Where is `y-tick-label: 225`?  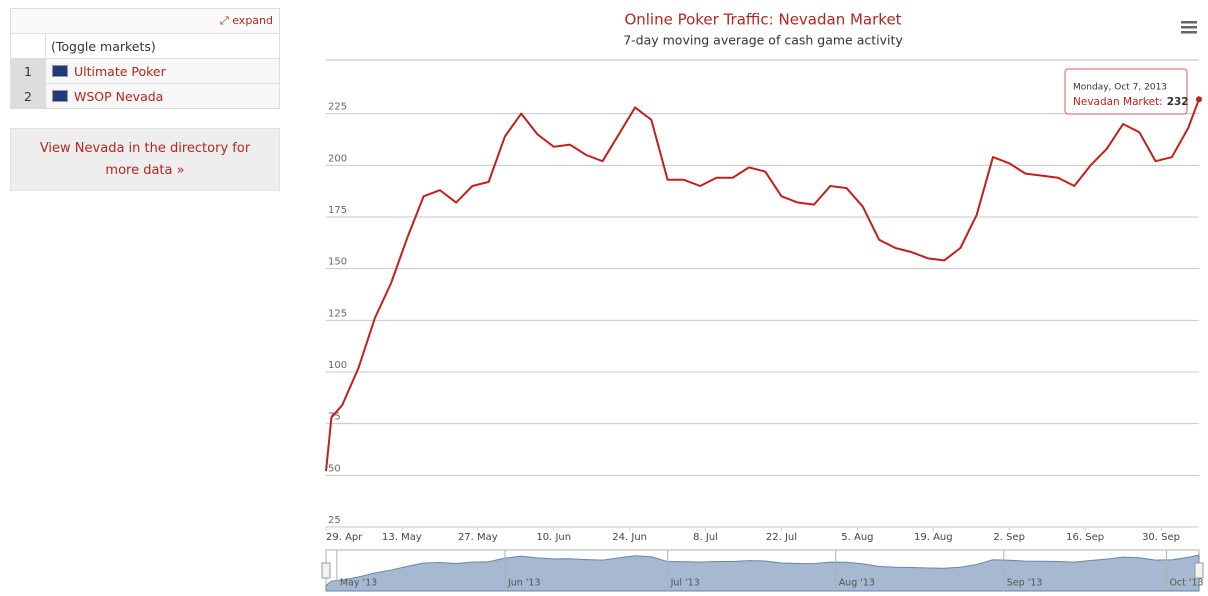
y-tick-label: 225 is located at coordinates (337, 107).